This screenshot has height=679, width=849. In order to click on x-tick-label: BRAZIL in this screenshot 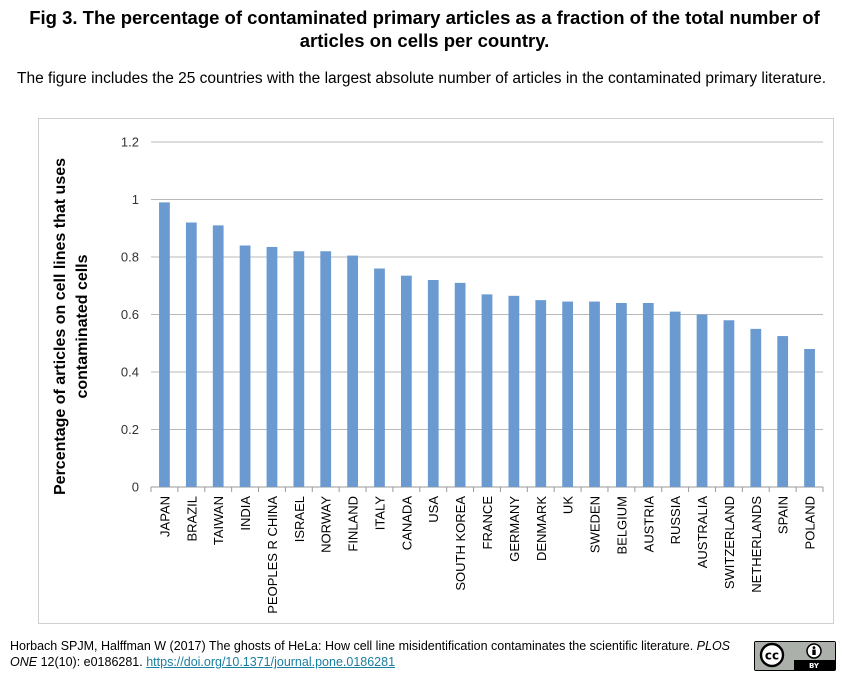, I will do `click(191, 519)`.